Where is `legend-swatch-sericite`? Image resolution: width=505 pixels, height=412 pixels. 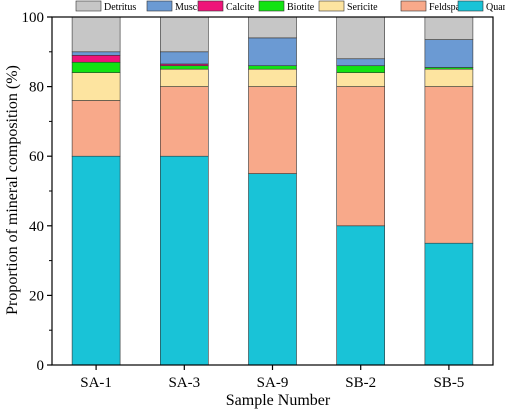 legend-swatch-sericite is located at coordinates (331, 6).